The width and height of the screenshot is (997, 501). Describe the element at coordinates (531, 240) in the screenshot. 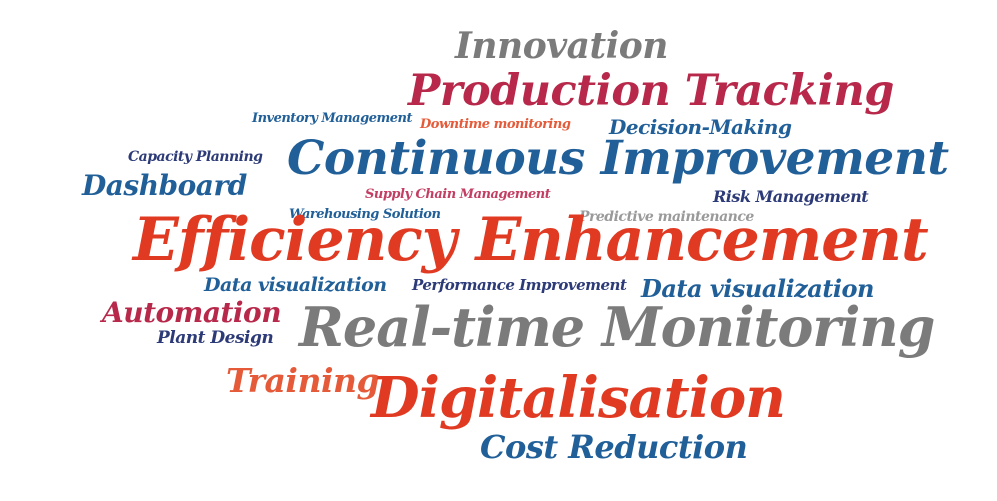

I see `word-efficiency-enhancement: Efficiency Enhancement` at that location.